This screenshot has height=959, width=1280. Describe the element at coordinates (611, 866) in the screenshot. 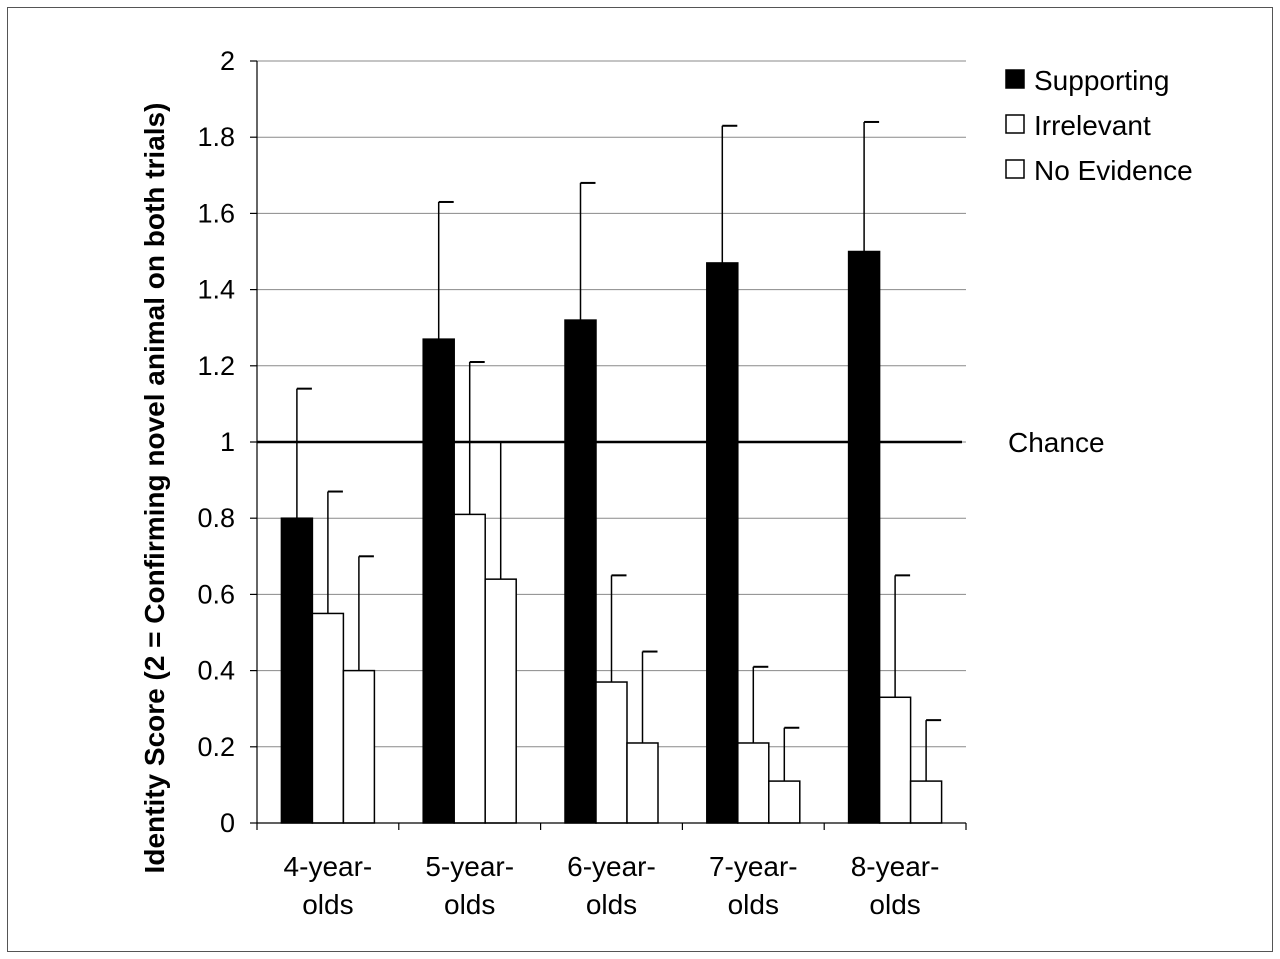

I see `x-category-label: 6-year-` at that location.